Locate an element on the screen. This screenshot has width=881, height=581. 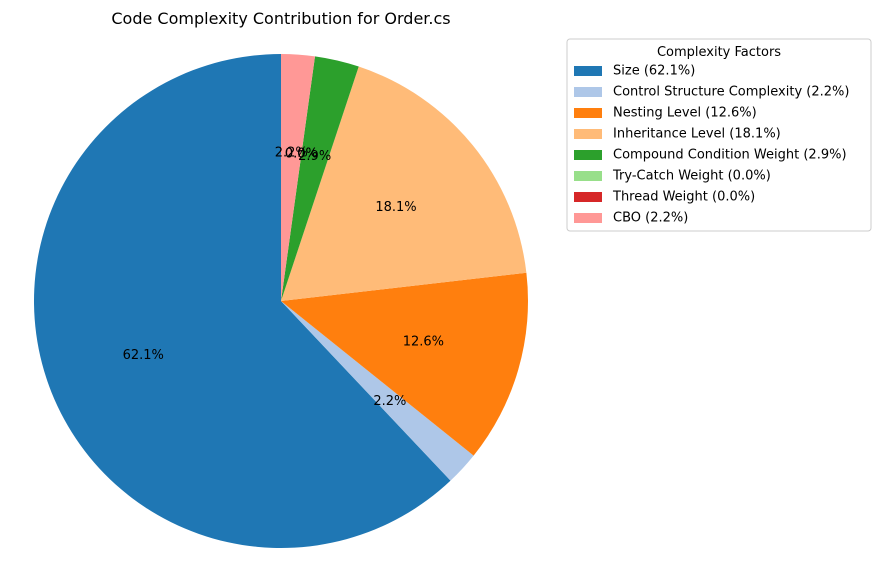
legend-frame is located at coordinates (719, 135).